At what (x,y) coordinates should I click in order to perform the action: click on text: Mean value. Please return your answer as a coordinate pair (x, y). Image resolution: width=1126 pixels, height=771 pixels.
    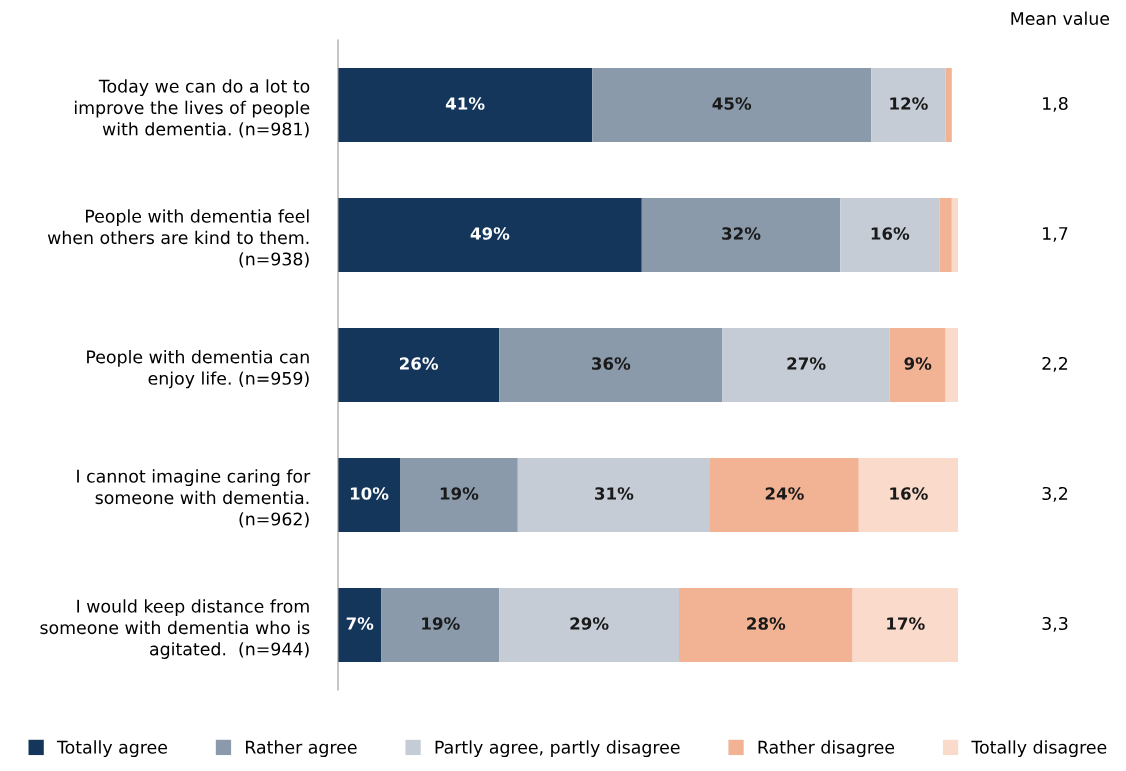
    Looking at the image, I should click on (1060, 18).